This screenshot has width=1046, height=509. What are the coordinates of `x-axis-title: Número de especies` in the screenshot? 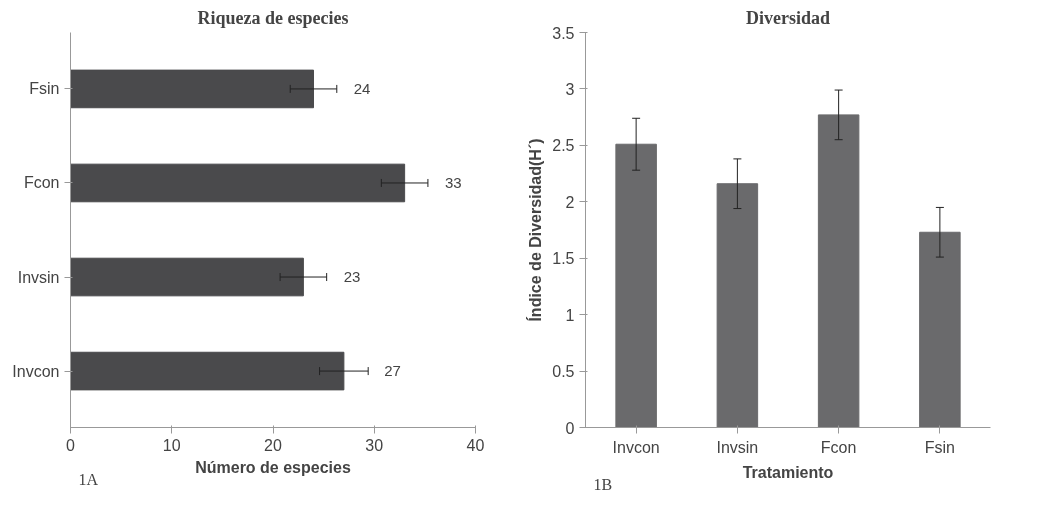 It's located at (273, 467).